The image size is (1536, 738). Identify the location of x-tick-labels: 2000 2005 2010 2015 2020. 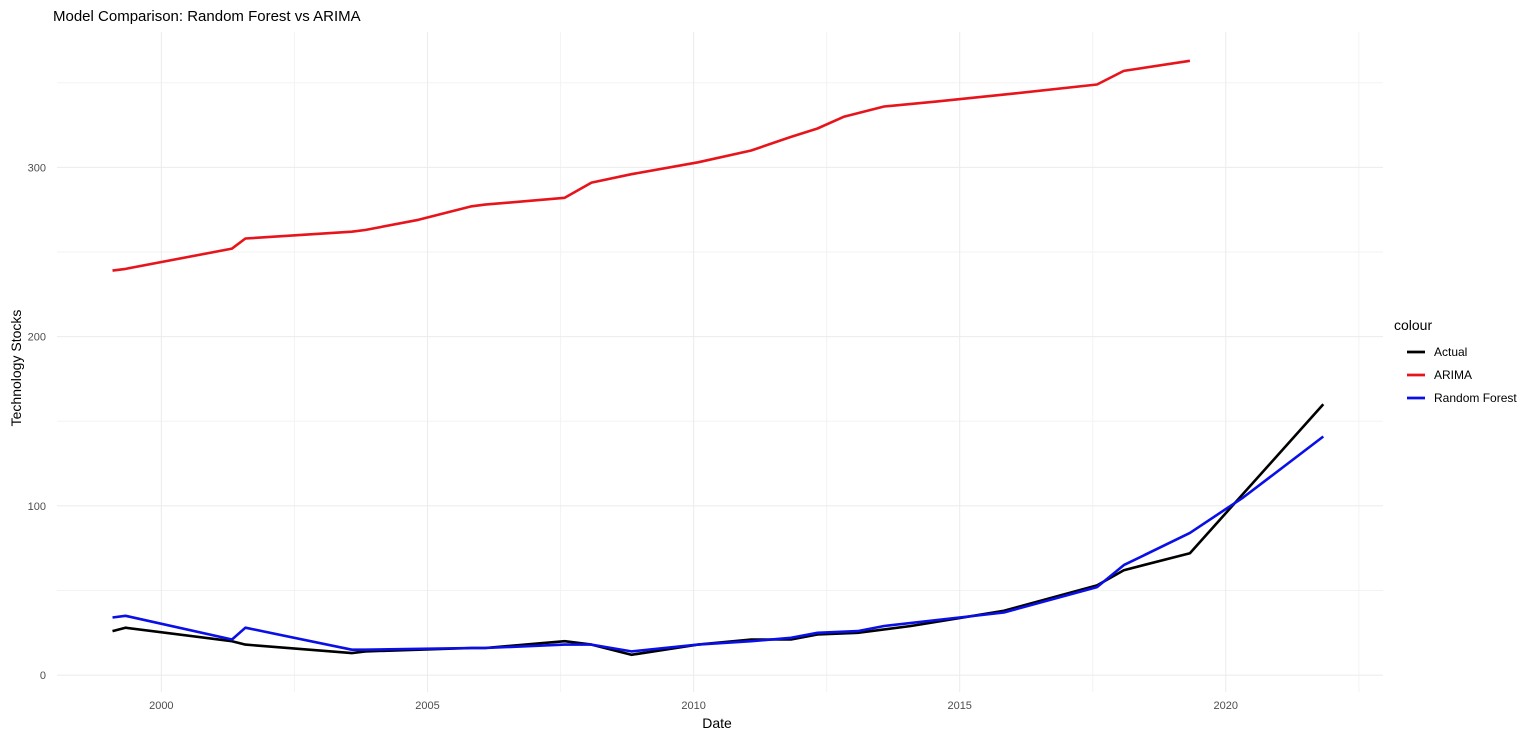
(693, 706).